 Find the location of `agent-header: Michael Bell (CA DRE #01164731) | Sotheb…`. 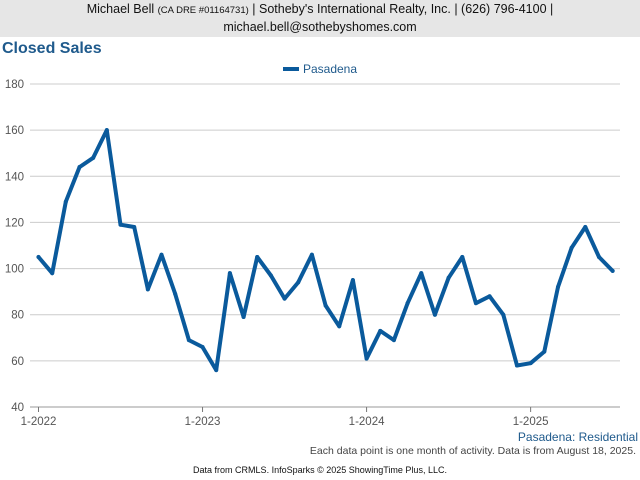

agent-header: Michael Bell (CA DRE #01164731) | Sotheb… is located at coordinates (320, 18).